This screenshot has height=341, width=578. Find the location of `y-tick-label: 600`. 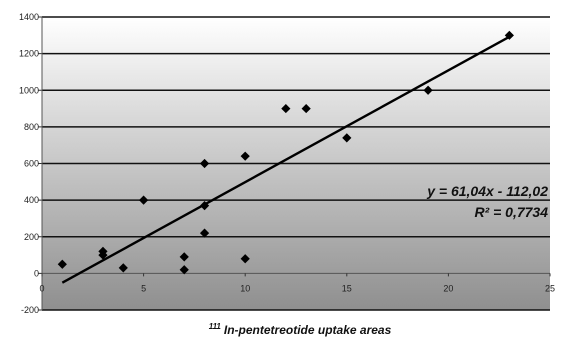

y-tick-label: 600 is located at coordinates (31, 164).